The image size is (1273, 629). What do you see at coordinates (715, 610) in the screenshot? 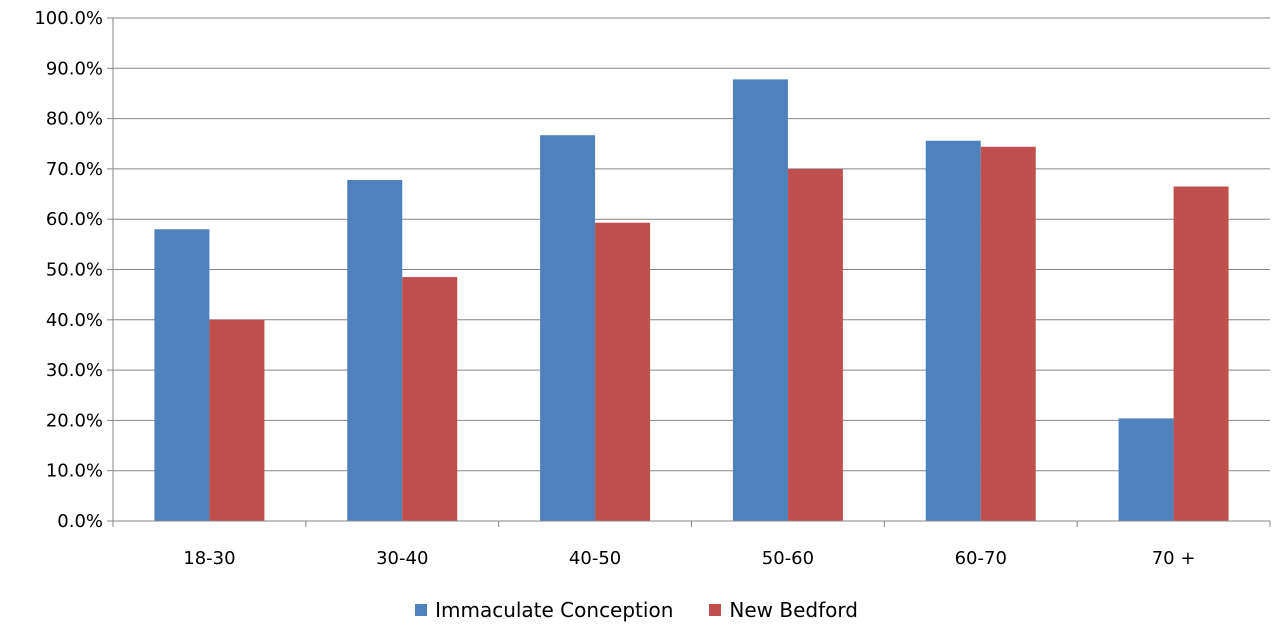
I see `legend-swatch-new-bedford` at bounding box center [715, 610].